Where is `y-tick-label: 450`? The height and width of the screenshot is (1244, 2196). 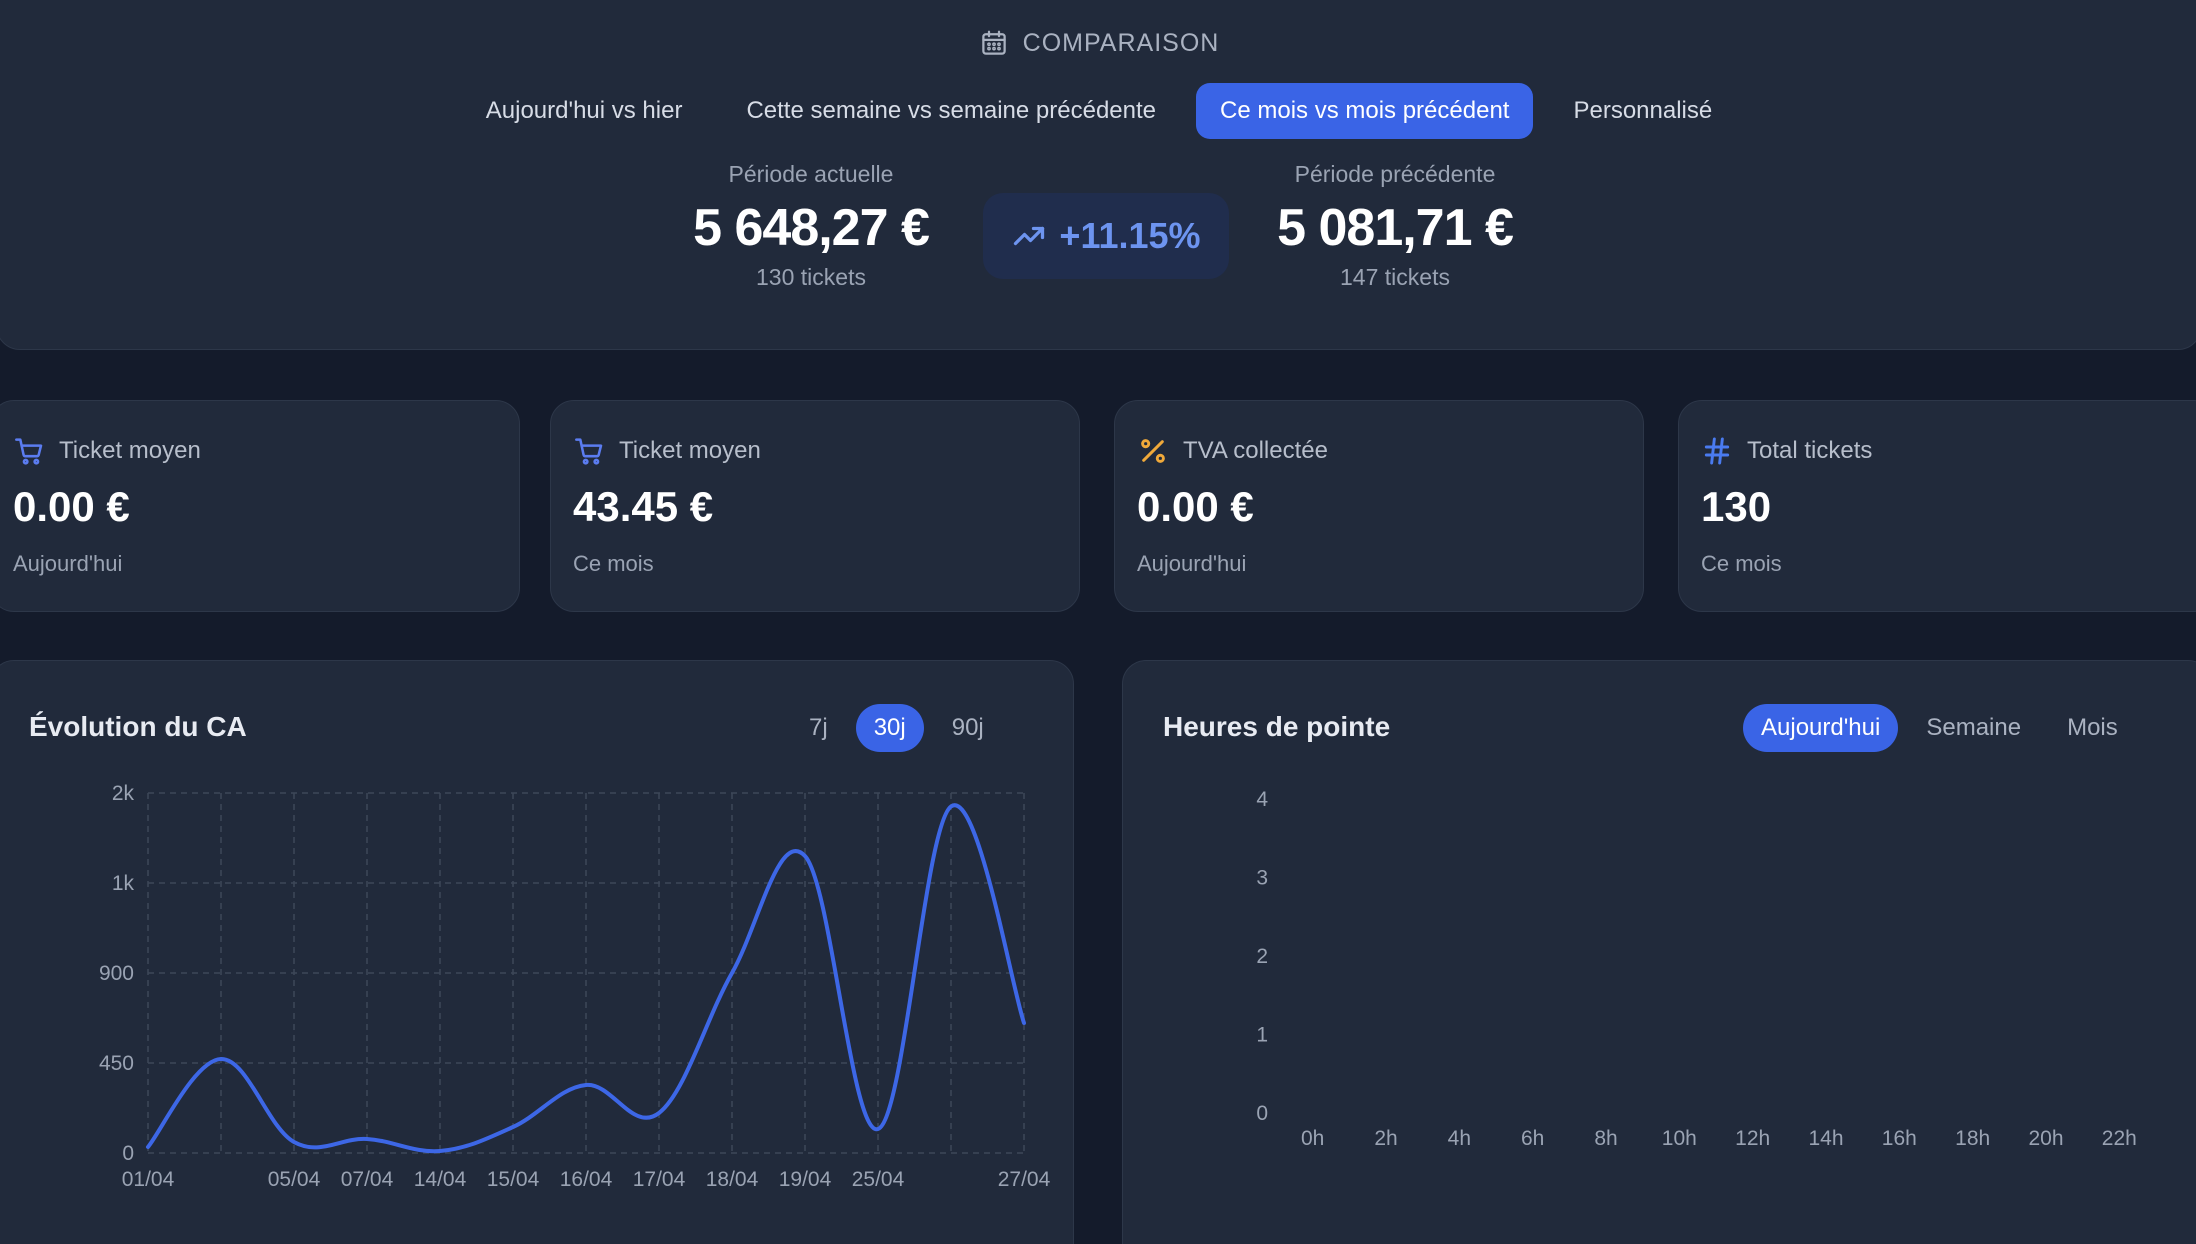 y-tick-label: 450 is located at coordinates (116, 1063).